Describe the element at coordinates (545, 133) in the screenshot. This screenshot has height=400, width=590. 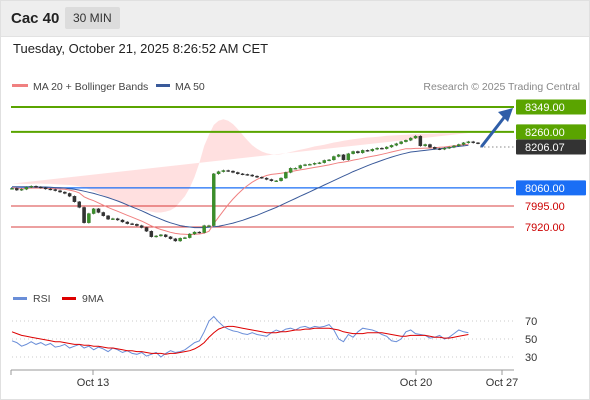
I see `price-label-resistance: 8260.00` at that location.